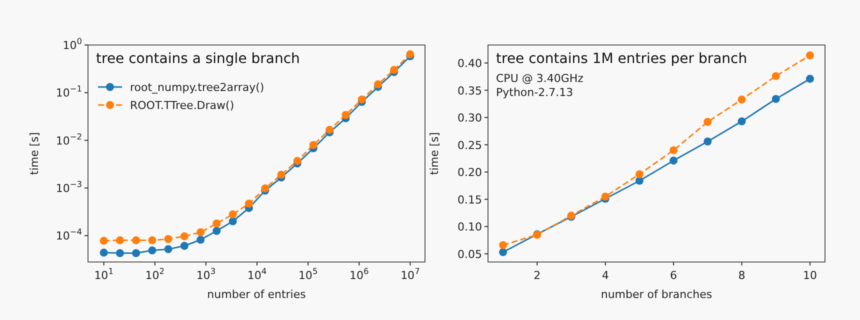 The height and width of the screenshot is (320, 860). What do you see at coordinates (535, 92) in the screenshot?
I see `annotation: Python-2.7.13` at bounding box center [535, 92].